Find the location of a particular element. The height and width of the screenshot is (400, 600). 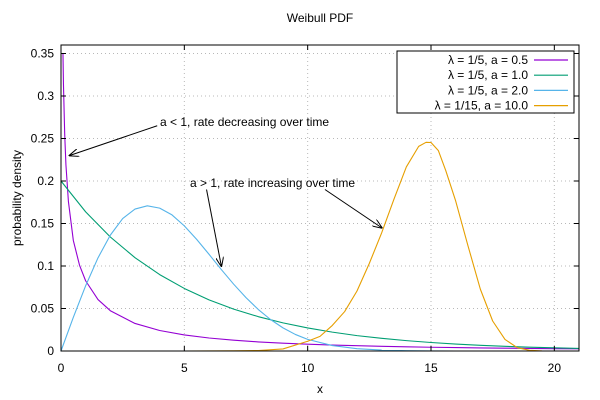

y-tick-label: 0.05 is located at coordinates (43, 309).